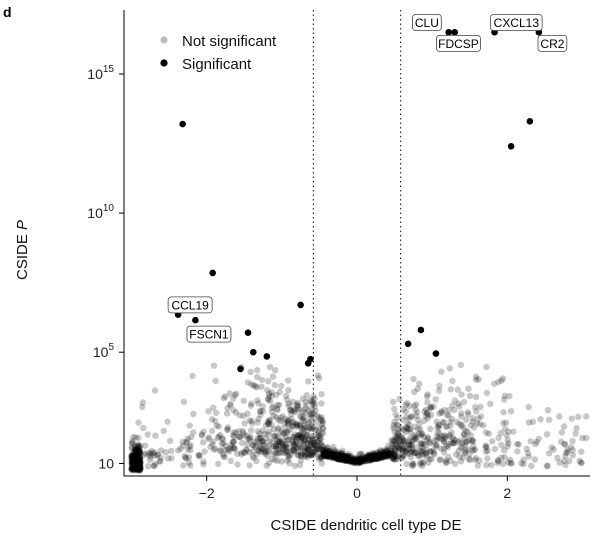  Describe the element at coordinates (104, 351) in the screenshot. I see `y-tick-label: 105` at that location.